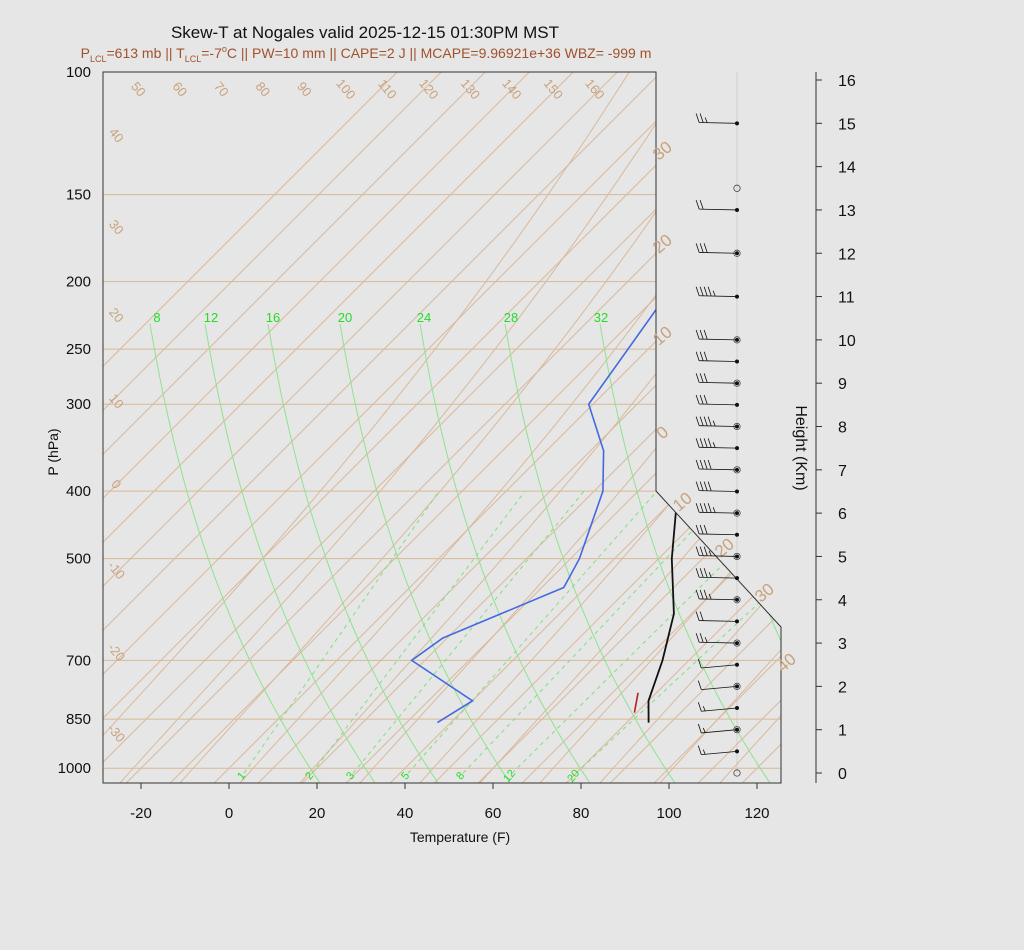  I want to click on mixing-ratio-label: 8, so click(460, 776).